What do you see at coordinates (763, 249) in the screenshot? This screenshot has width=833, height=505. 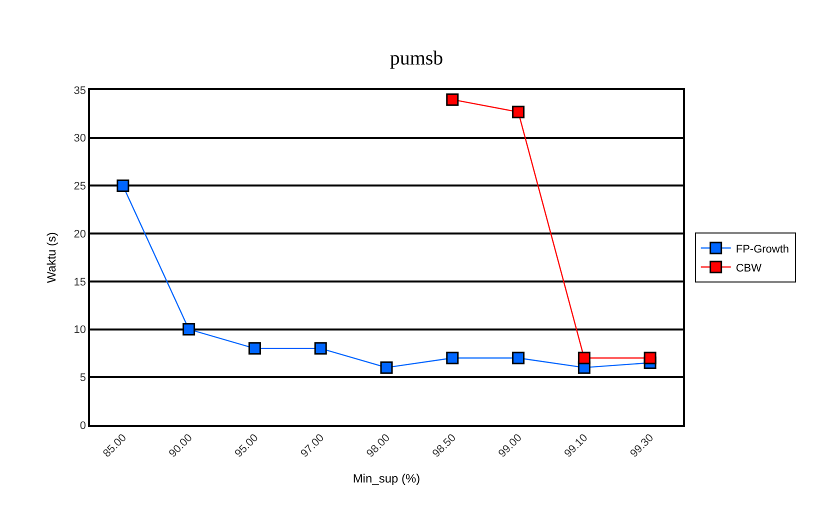 I see `legend-label: FP-Growth` at bounding box center [763, 249].